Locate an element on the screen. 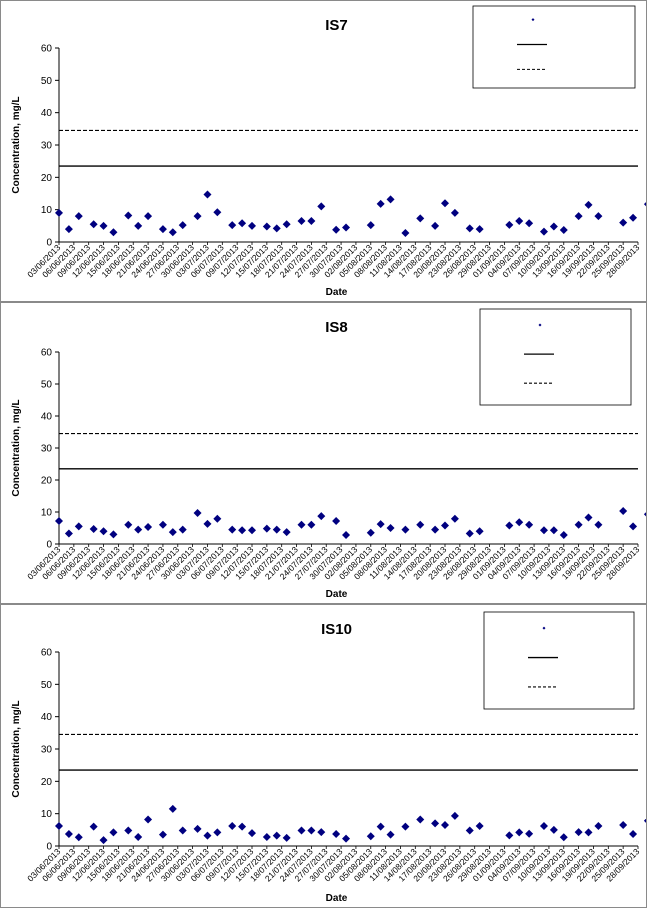  y-tick-label: 60 is located at coordinates (47, 353).